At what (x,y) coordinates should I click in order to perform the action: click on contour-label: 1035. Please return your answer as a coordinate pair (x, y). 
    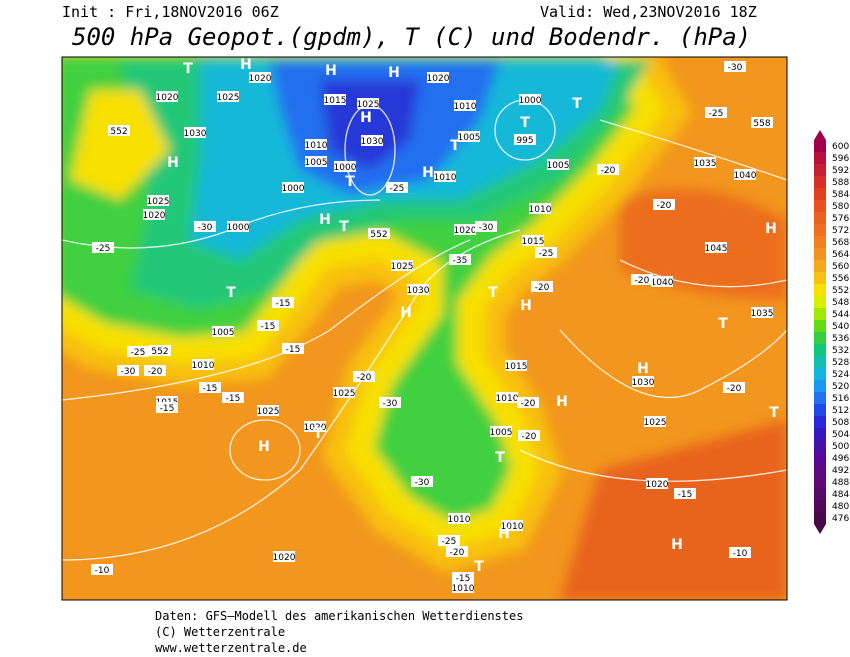
    Looking at the image, I should click on (762, 314).